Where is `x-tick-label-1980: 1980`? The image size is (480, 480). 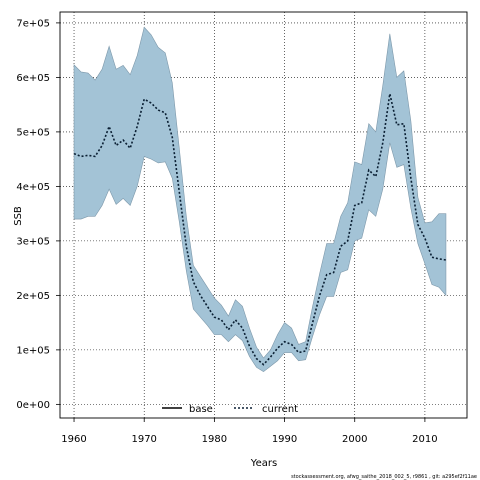 x-tick-label-1980: 1980 is located at coordinates (214, 439).